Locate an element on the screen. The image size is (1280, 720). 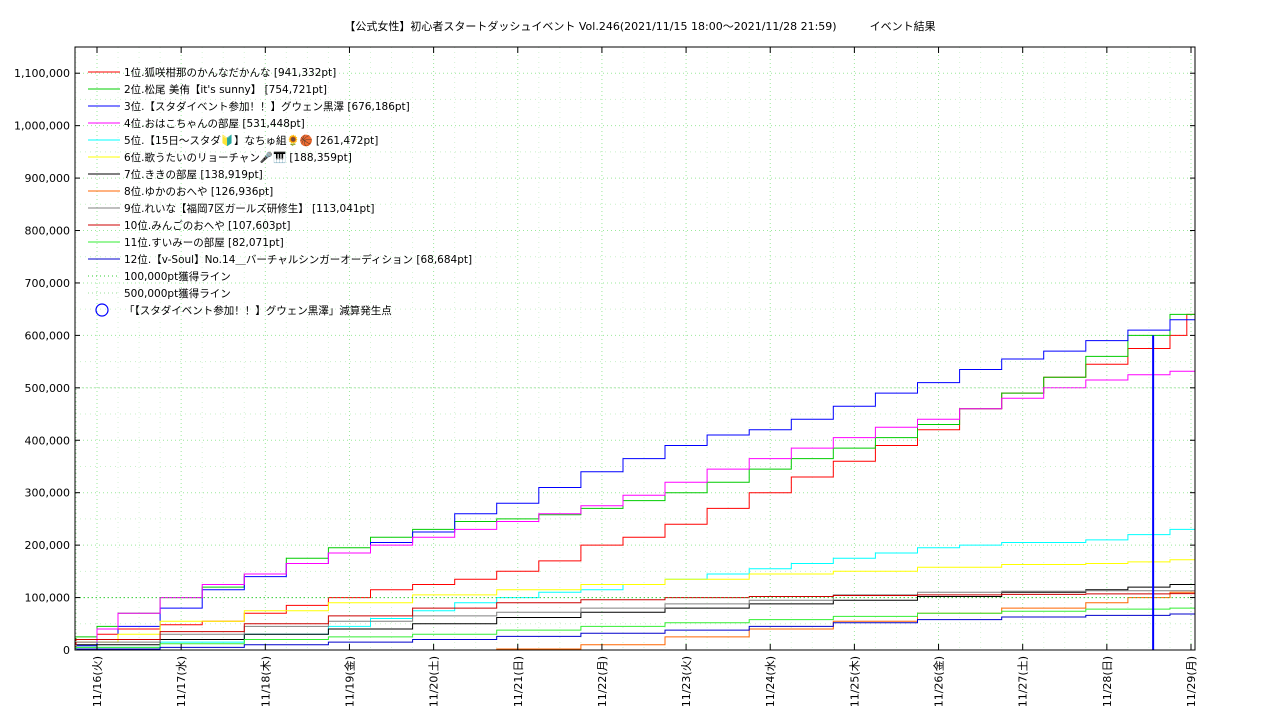
x-tick-label: 11/22(月) is located at coordinates (602, 681).